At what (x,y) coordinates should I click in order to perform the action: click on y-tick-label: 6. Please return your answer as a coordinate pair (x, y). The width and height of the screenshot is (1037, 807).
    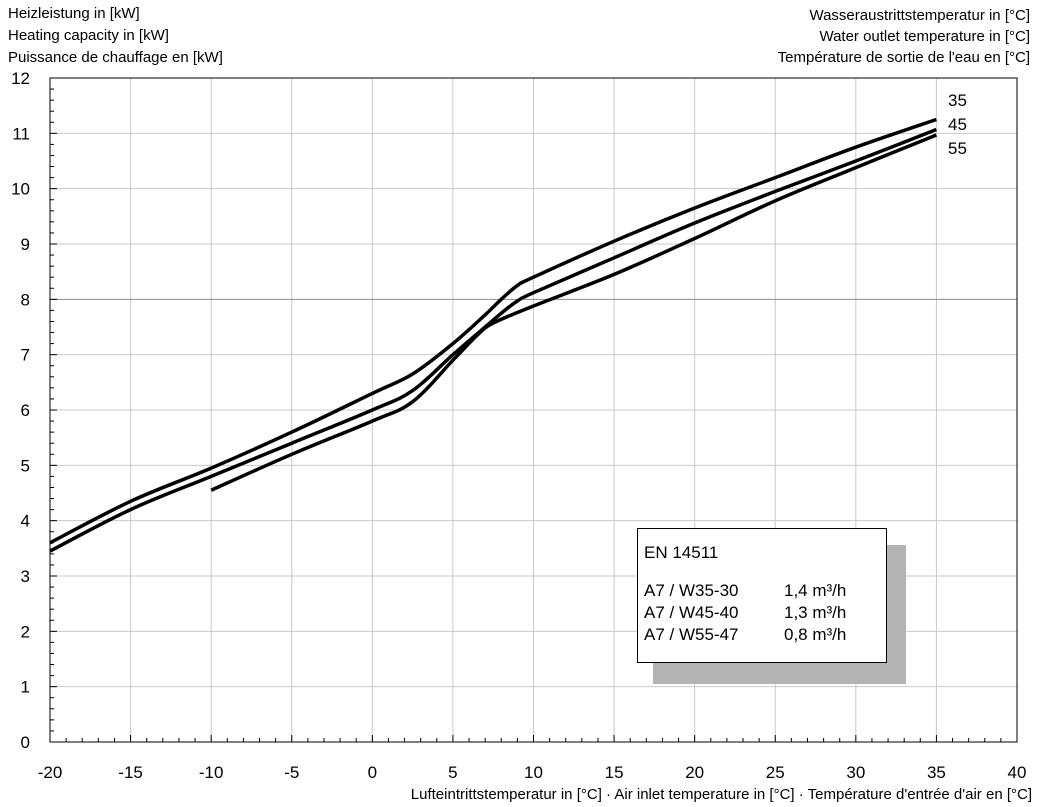
    Looking at the image, I should click on (25, 410).